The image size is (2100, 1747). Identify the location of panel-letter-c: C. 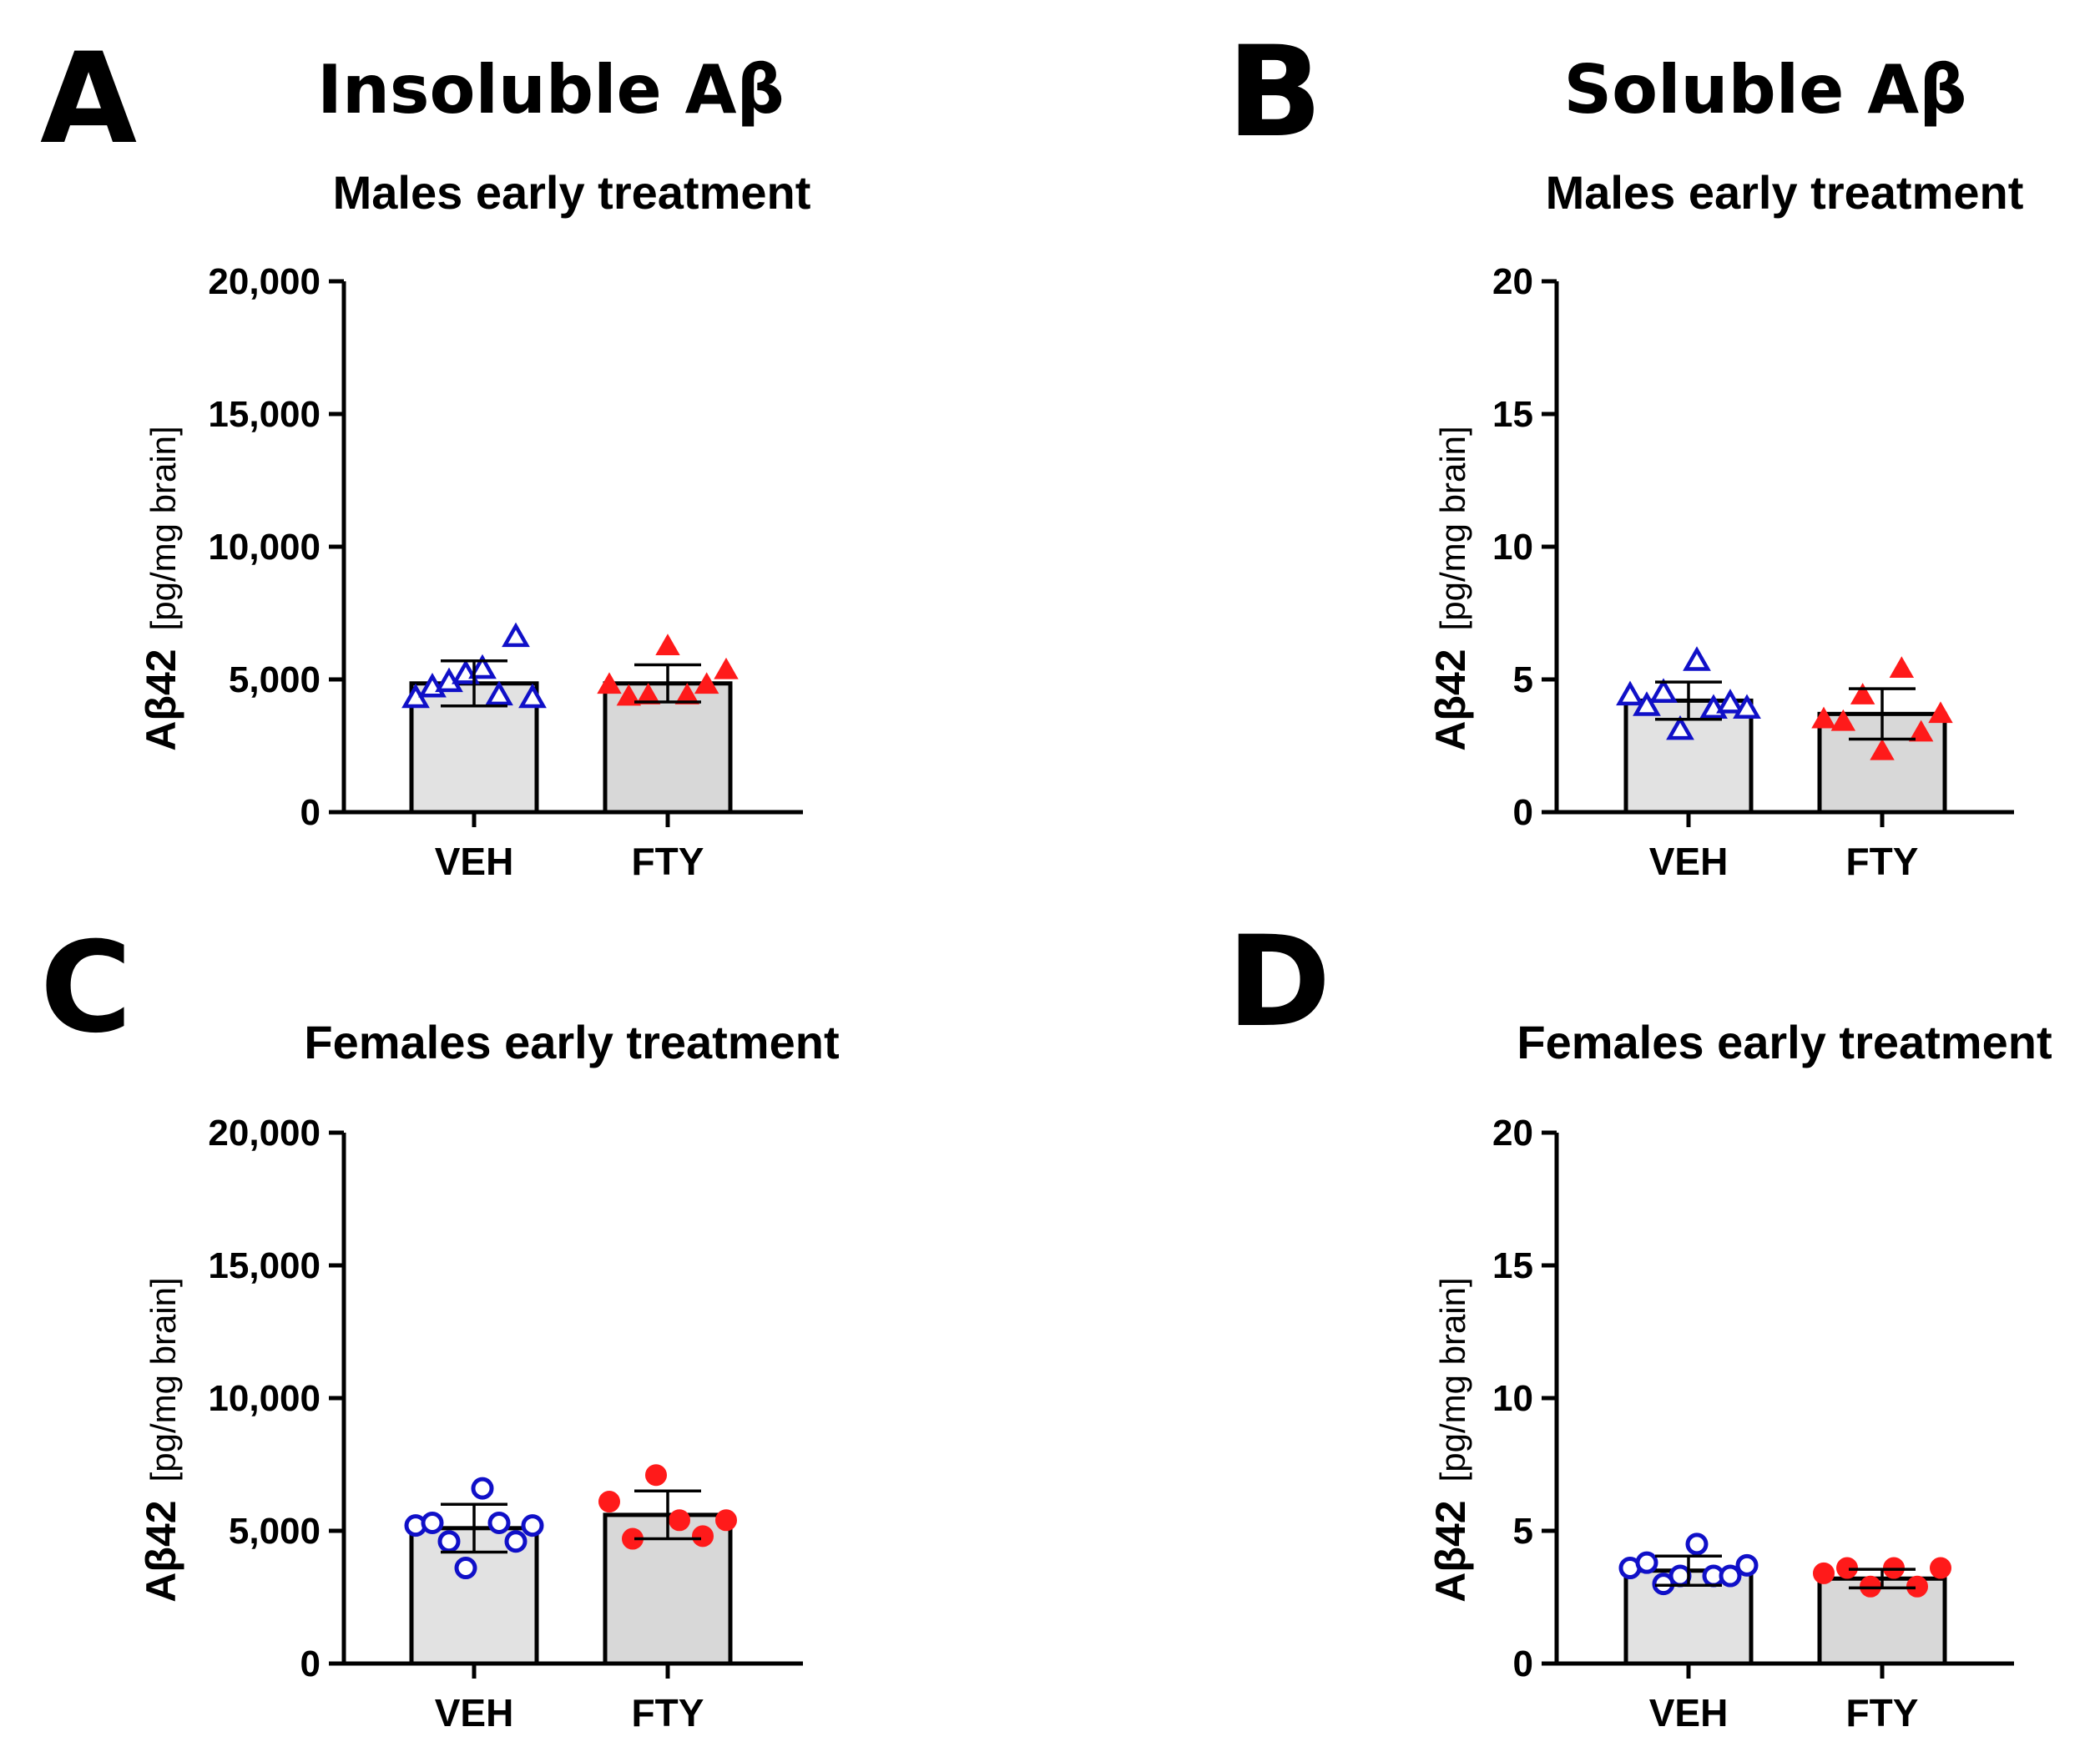
(86, 988).